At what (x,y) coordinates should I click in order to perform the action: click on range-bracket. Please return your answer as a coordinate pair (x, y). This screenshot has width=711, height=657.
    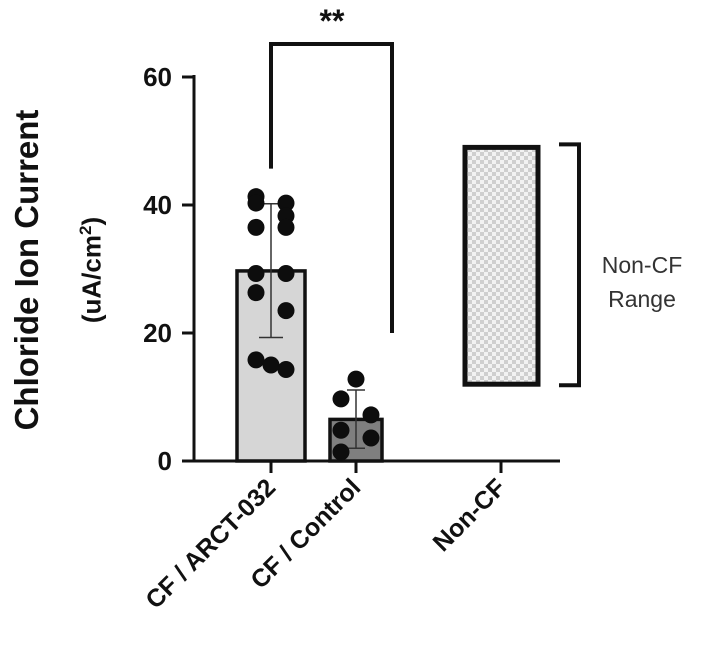
    Looking at the image, I should click on (570, 265).